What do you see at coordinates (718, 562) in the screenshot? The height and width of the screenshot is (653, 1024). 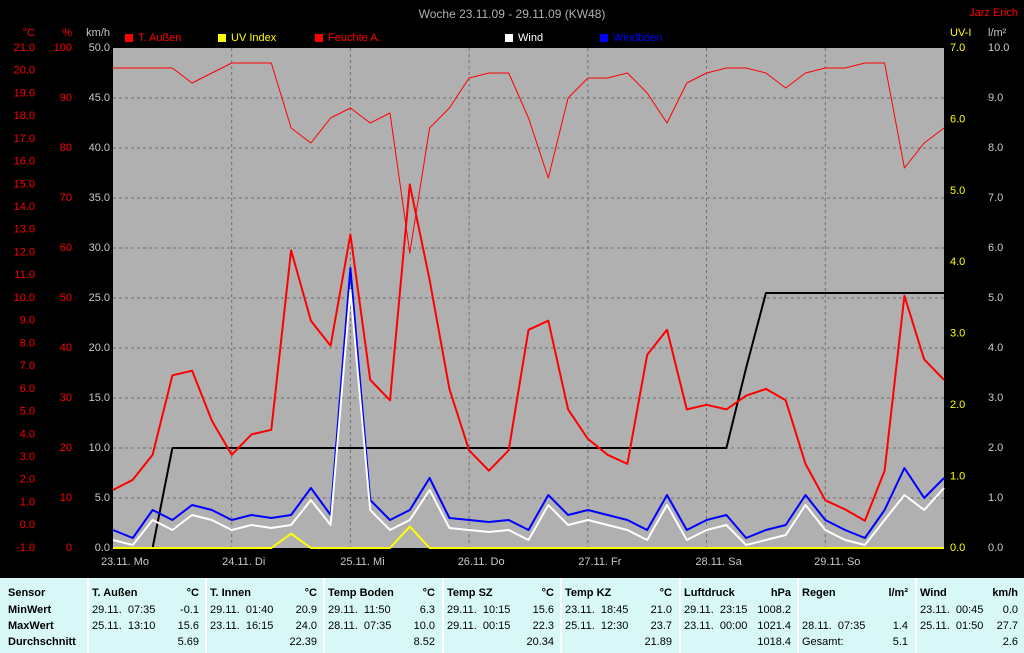 I see `x-tick-label: 28.11. Sa` at bounding box center [718, 562].